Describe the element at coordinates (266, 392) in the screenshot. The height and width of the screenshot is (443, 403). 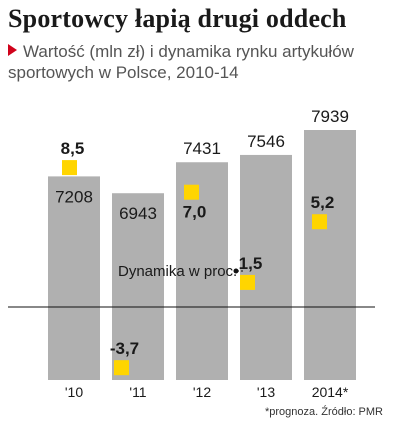
I see `category-label: '13` at that location.